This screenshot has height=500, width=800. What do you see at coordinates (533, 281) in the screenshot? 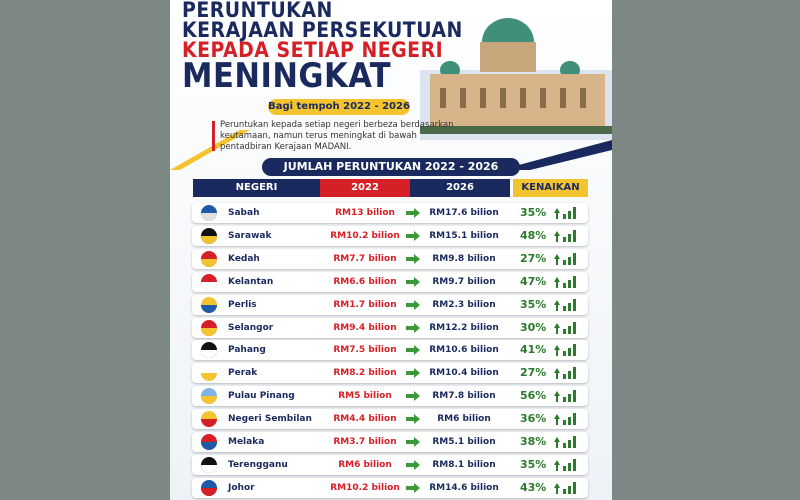
I see `increase-percent: 47%` at bounding box center [533, 281].